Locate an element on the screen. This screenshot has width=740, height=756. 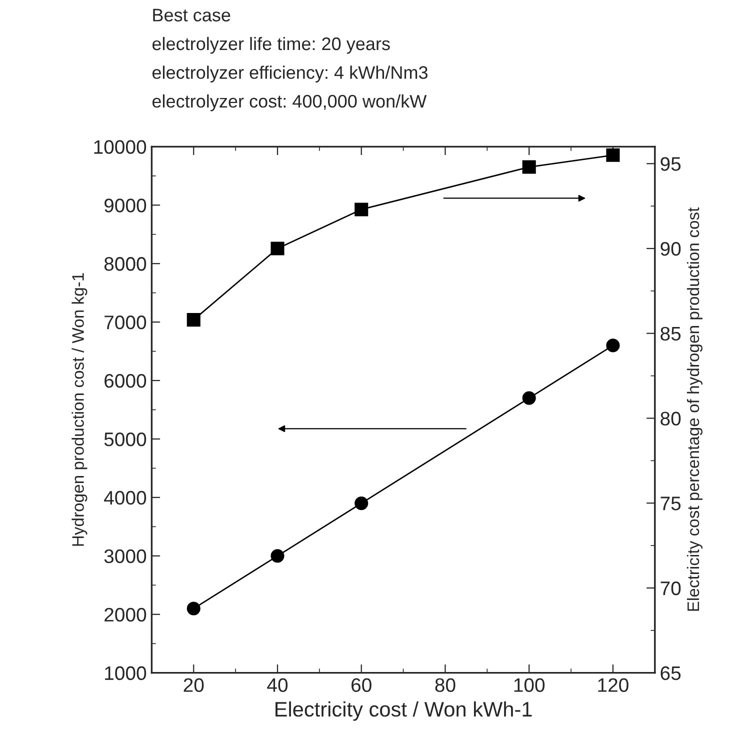
x-tick-label: 20 is located at coordinates (194, 685).